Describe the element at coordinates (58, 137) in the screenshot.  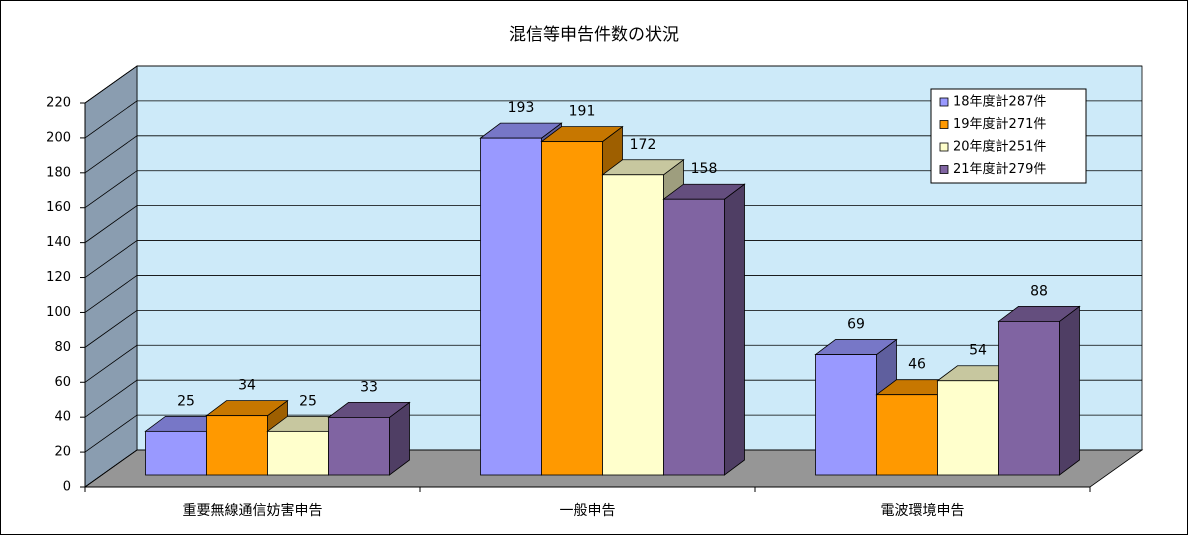
I see `y-tick-label: 200` at that location.